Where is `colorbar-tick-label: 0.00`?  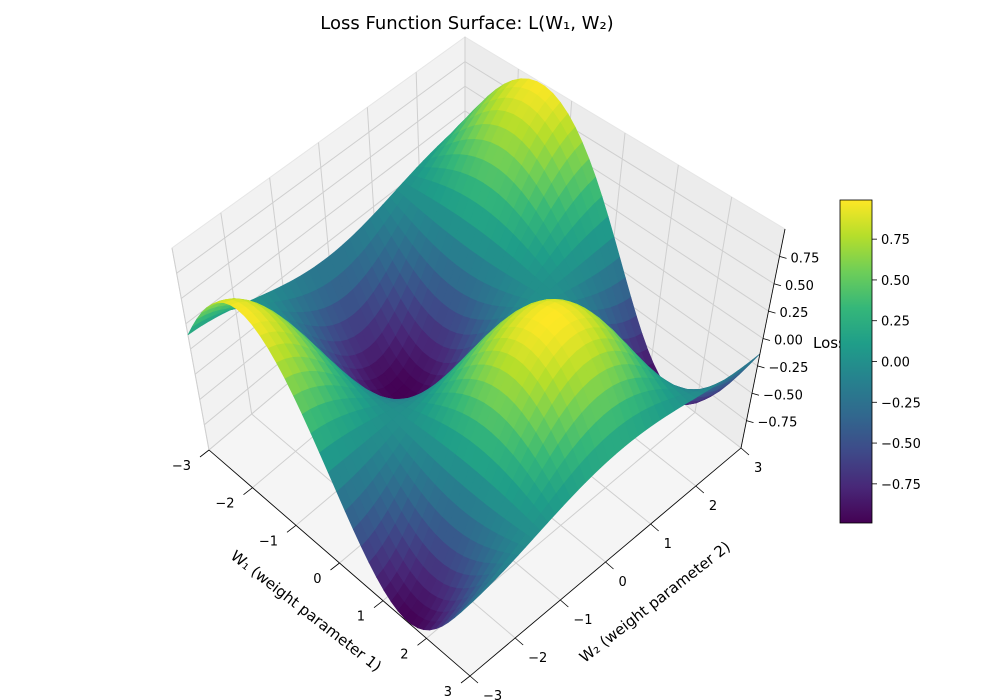 colorbar-tick-label: 0.00 is located at coordinates (895, 363).